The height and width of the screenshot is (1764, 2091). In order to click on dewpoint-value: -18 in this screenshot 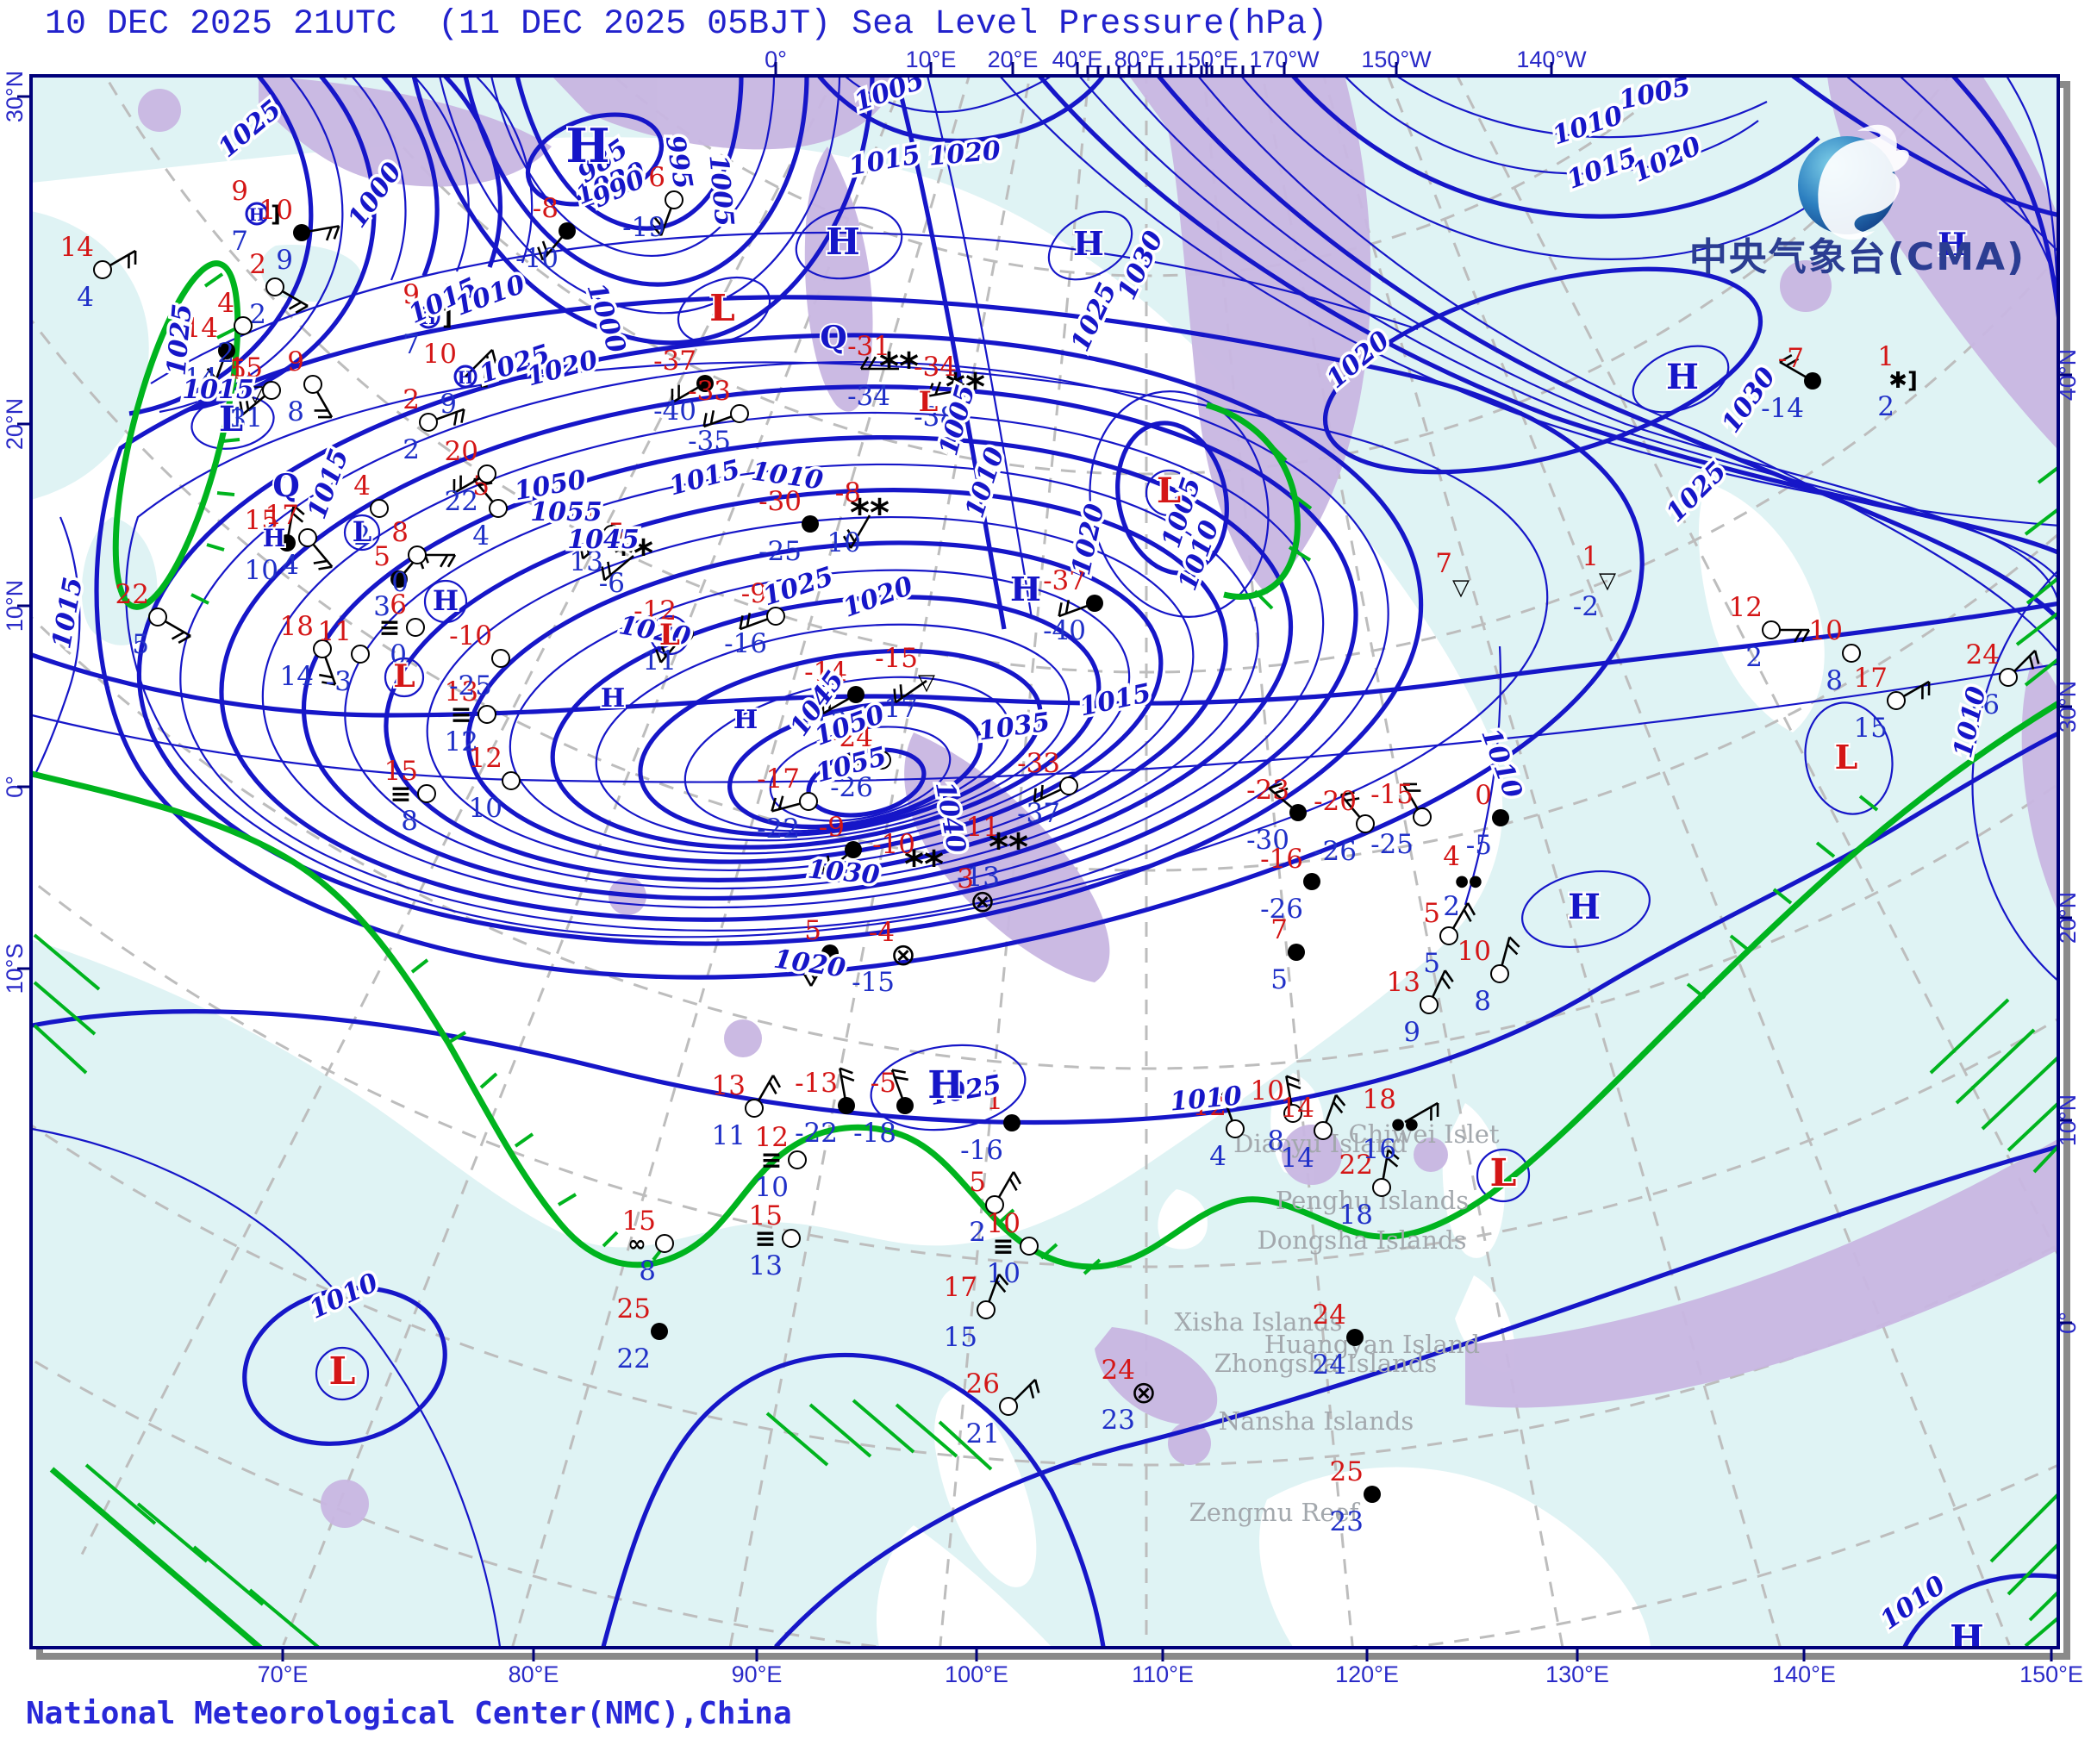, I will do `click(874, 1133)`.